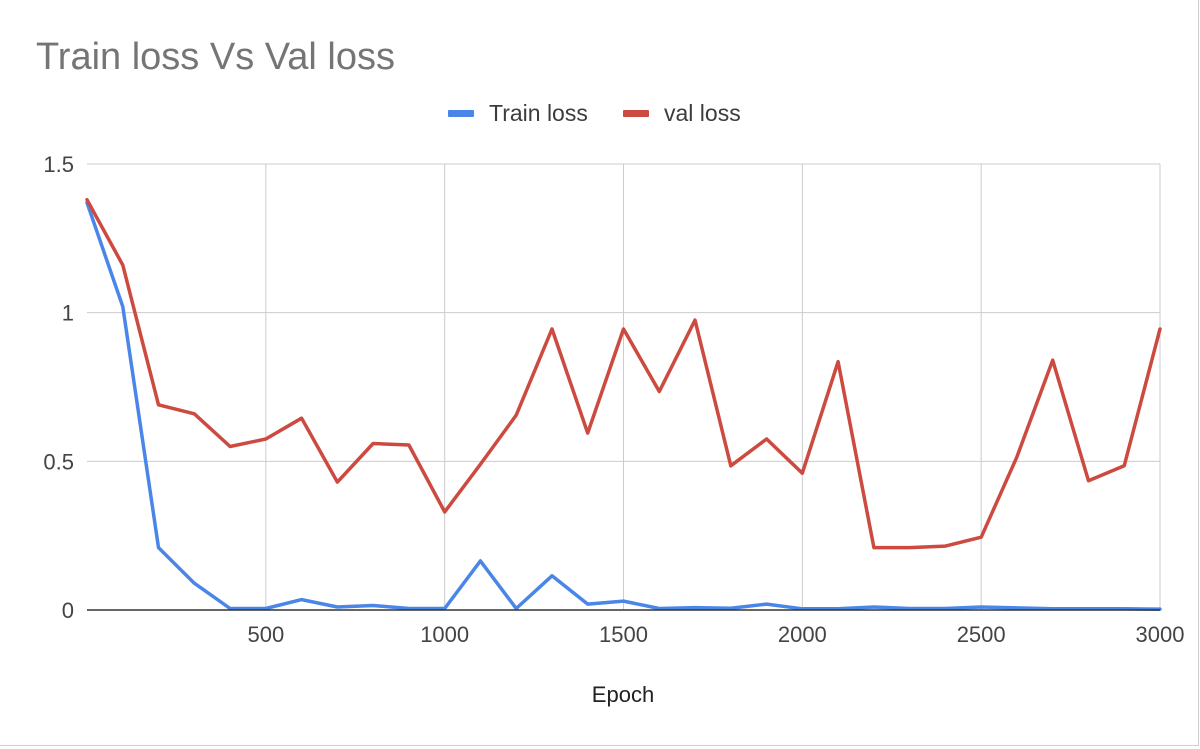  I want to click on x-tick-label: 1000, so click(444, 634).